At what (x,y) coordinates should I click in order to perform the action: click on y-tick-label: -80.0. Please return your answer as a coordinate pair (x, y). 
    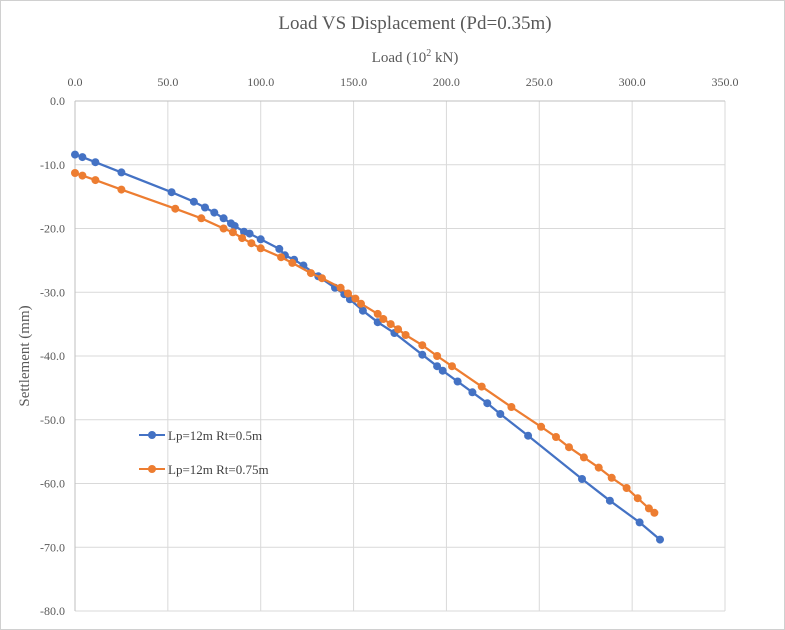
    Looking at the image, I should click on (52, 611).